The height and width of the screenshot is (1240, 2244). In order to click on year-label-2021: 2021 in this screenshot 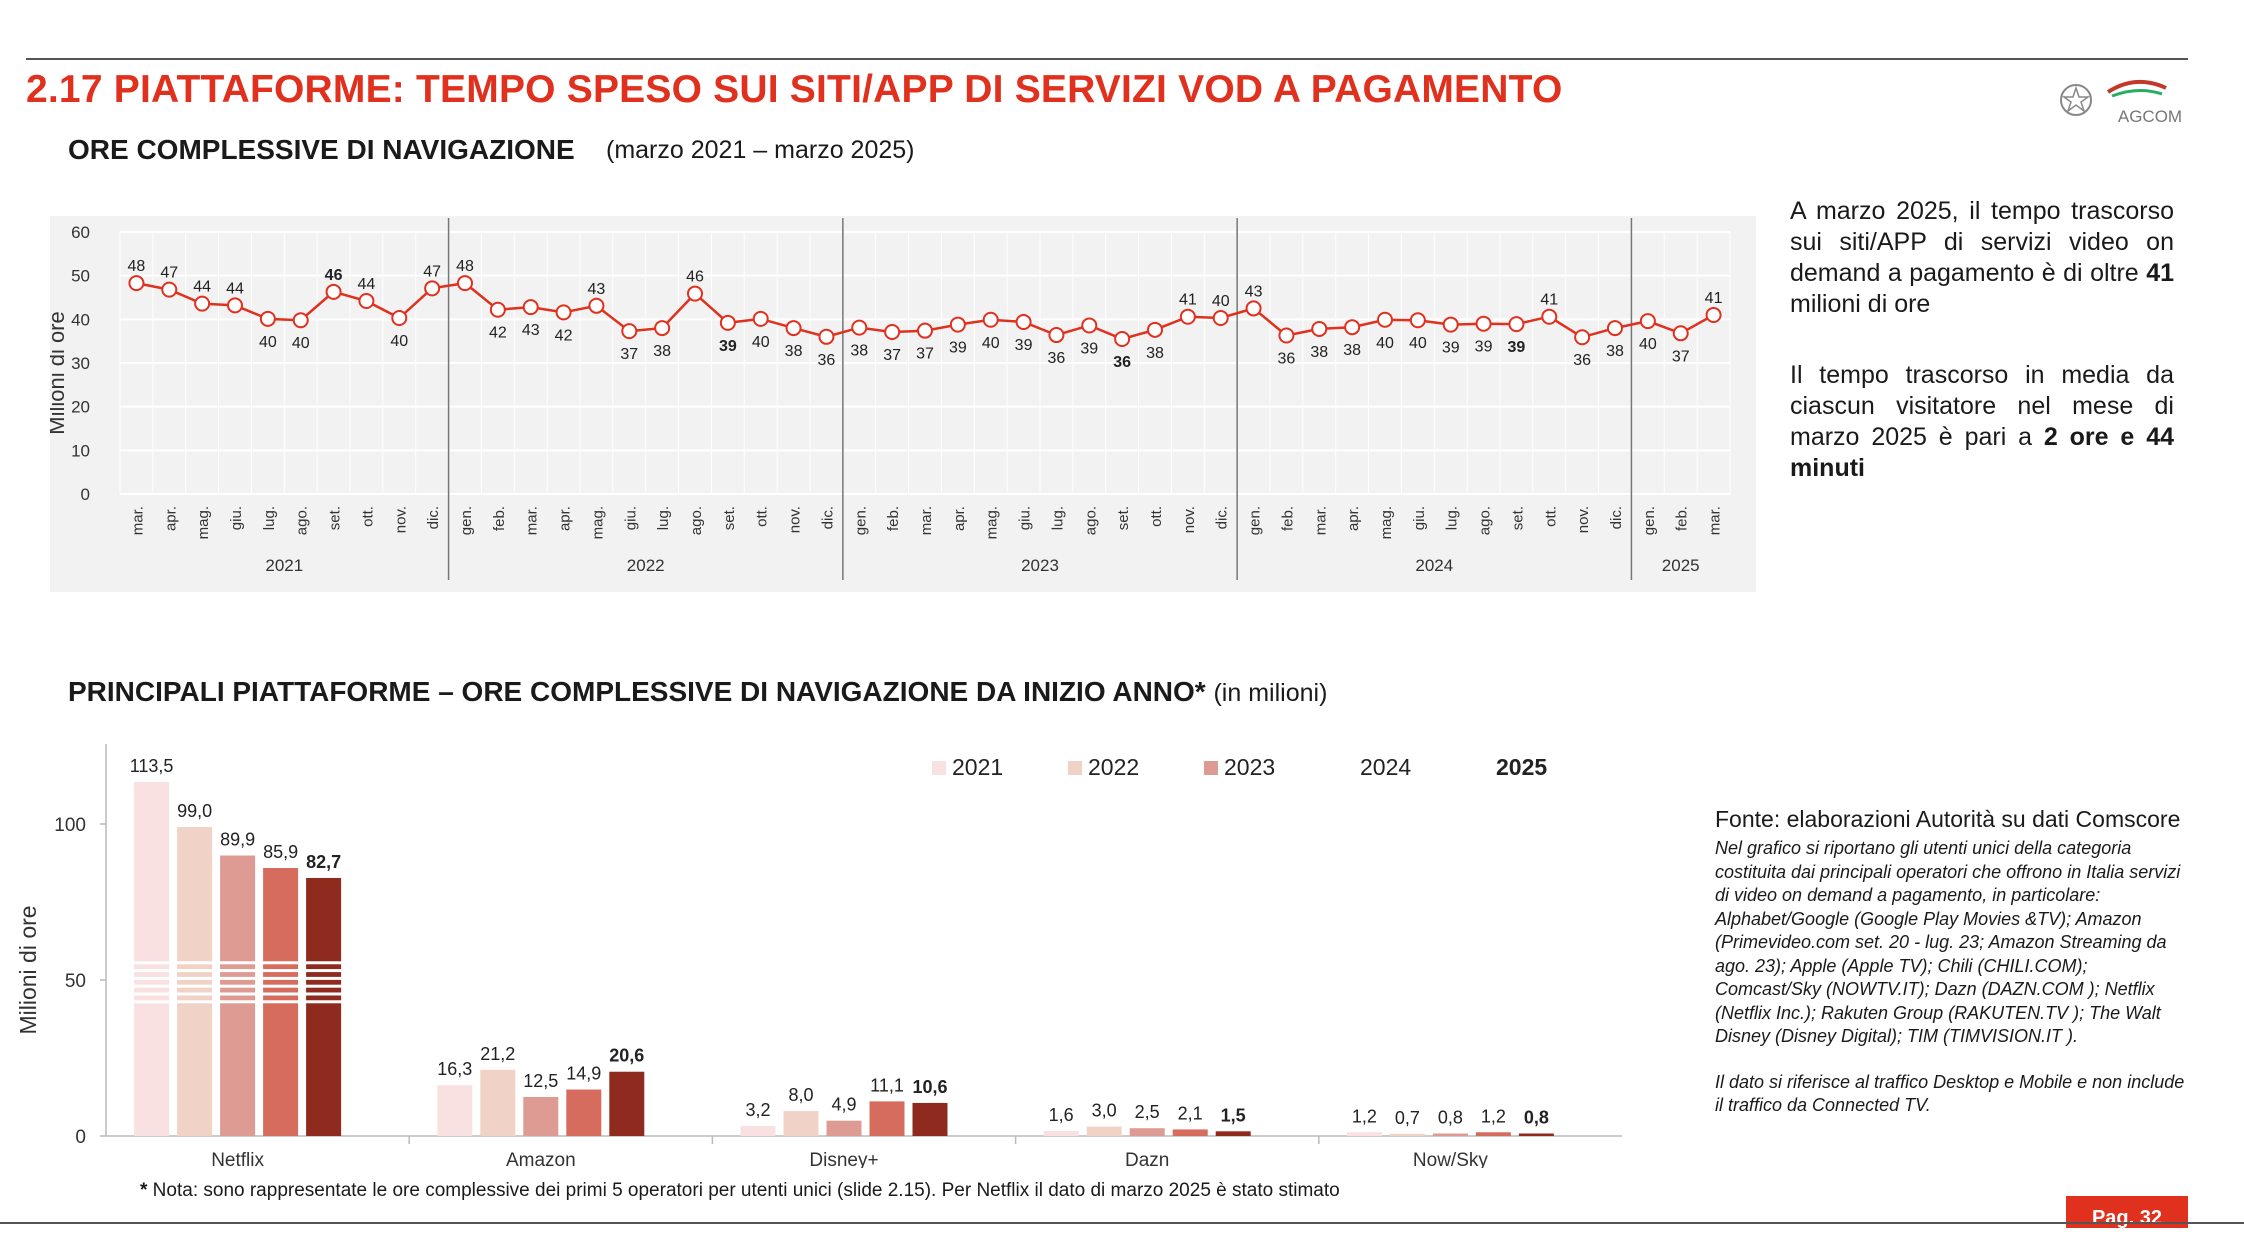, I will do `click(284, 565)`.